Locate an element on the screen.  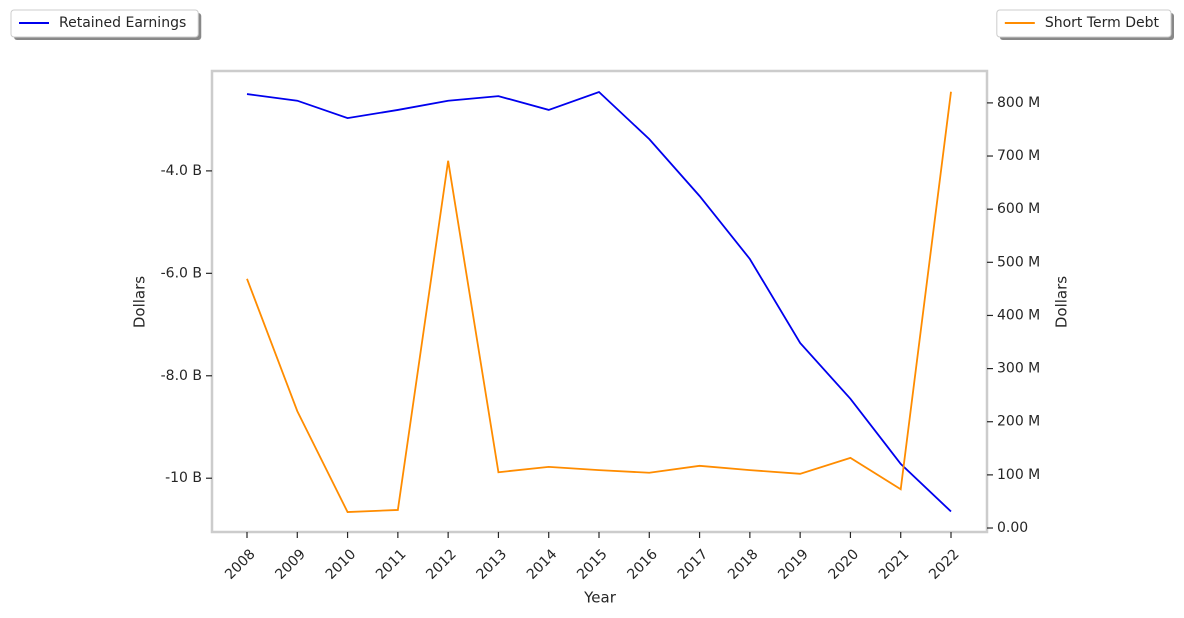
x-tick-label: 2013 is located at coordinates (492, 564).